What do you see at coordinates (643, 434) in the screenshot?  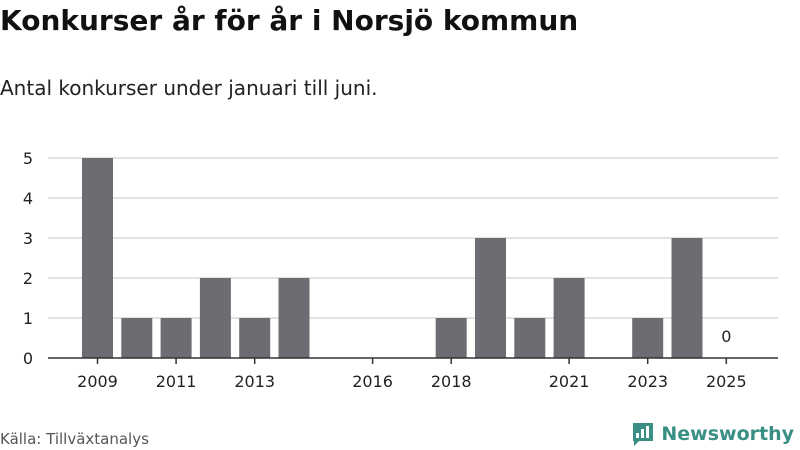 I see `bar-chart-logo-icon` at bounding box center [643, 434].